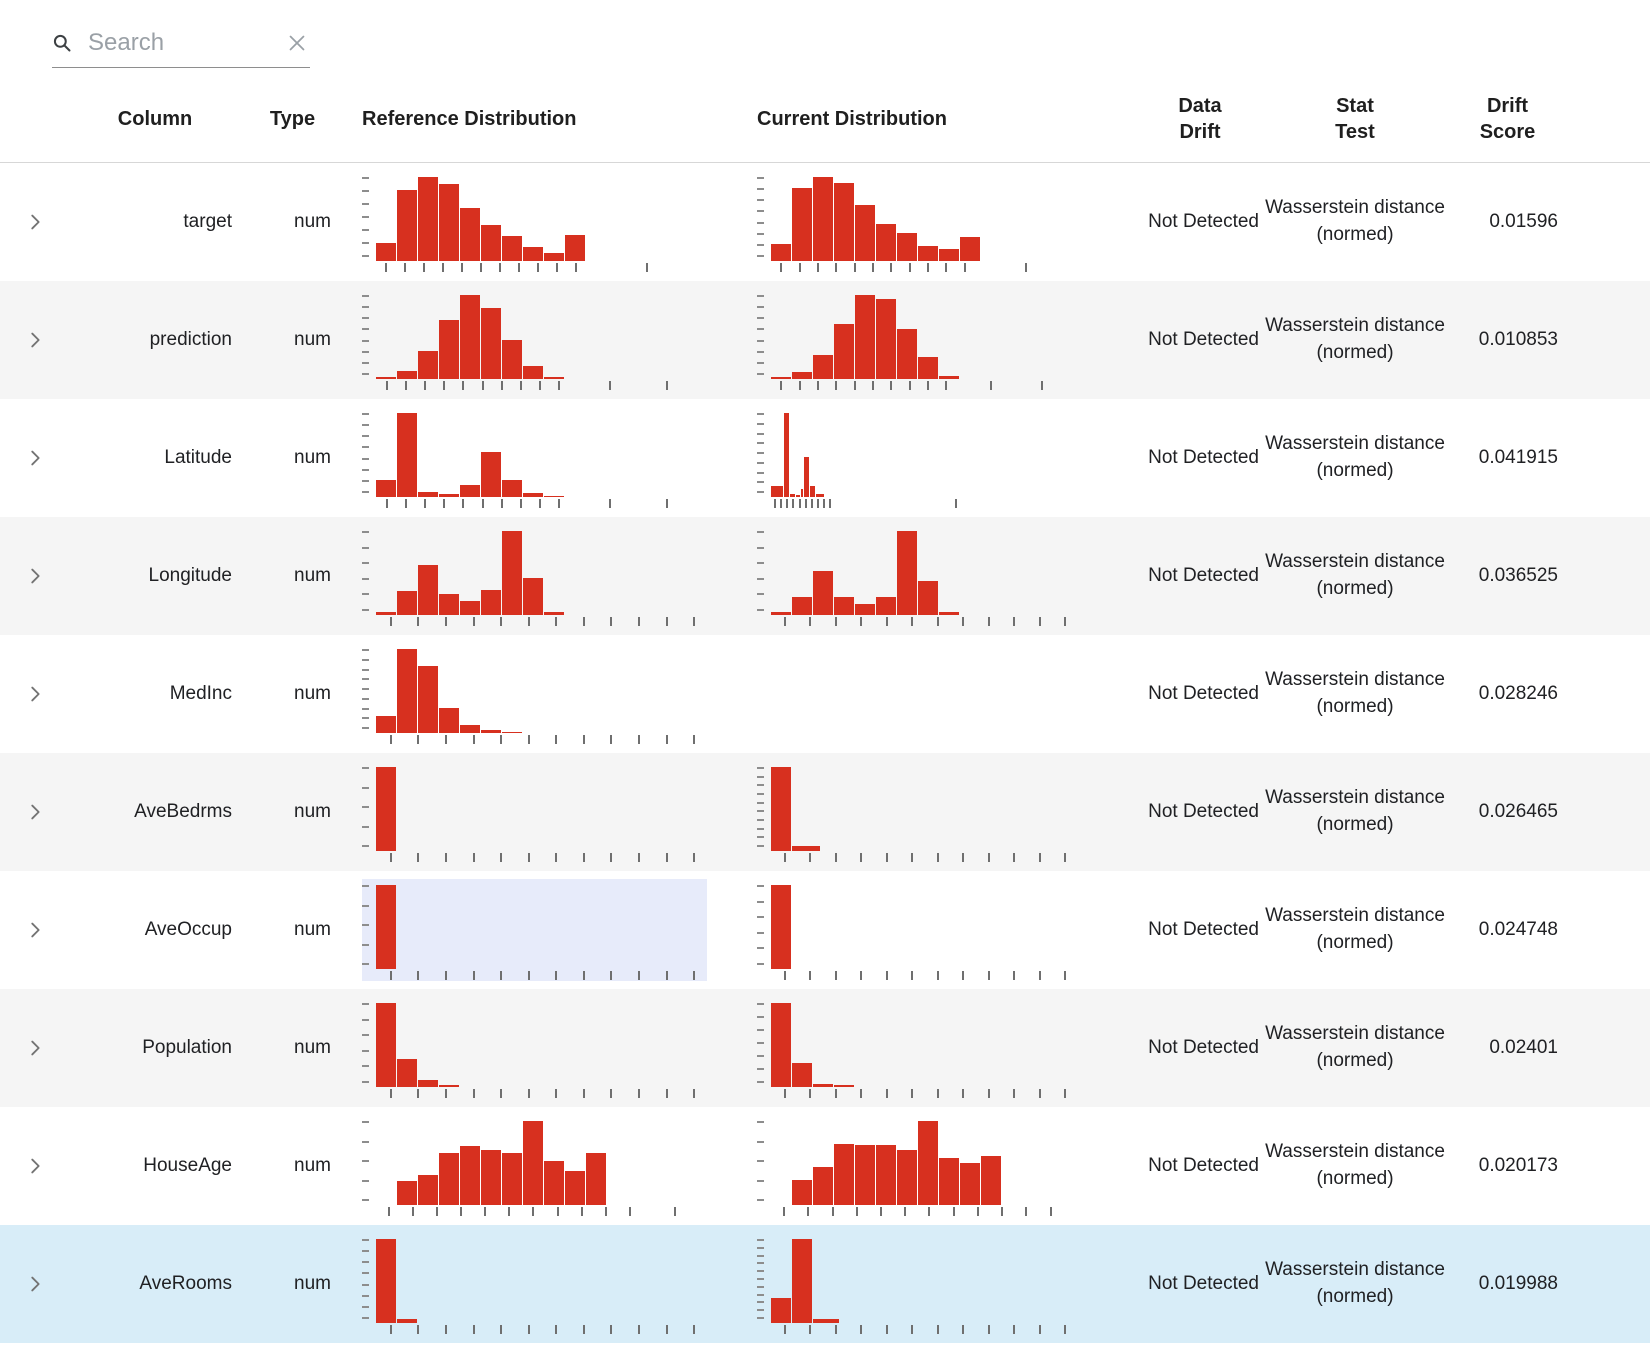 The height and width of the screenshot is (1372, 1650). Describe the element at coordinates (297, 43) in the screenshot. I see `clear-search-icon` at that location.